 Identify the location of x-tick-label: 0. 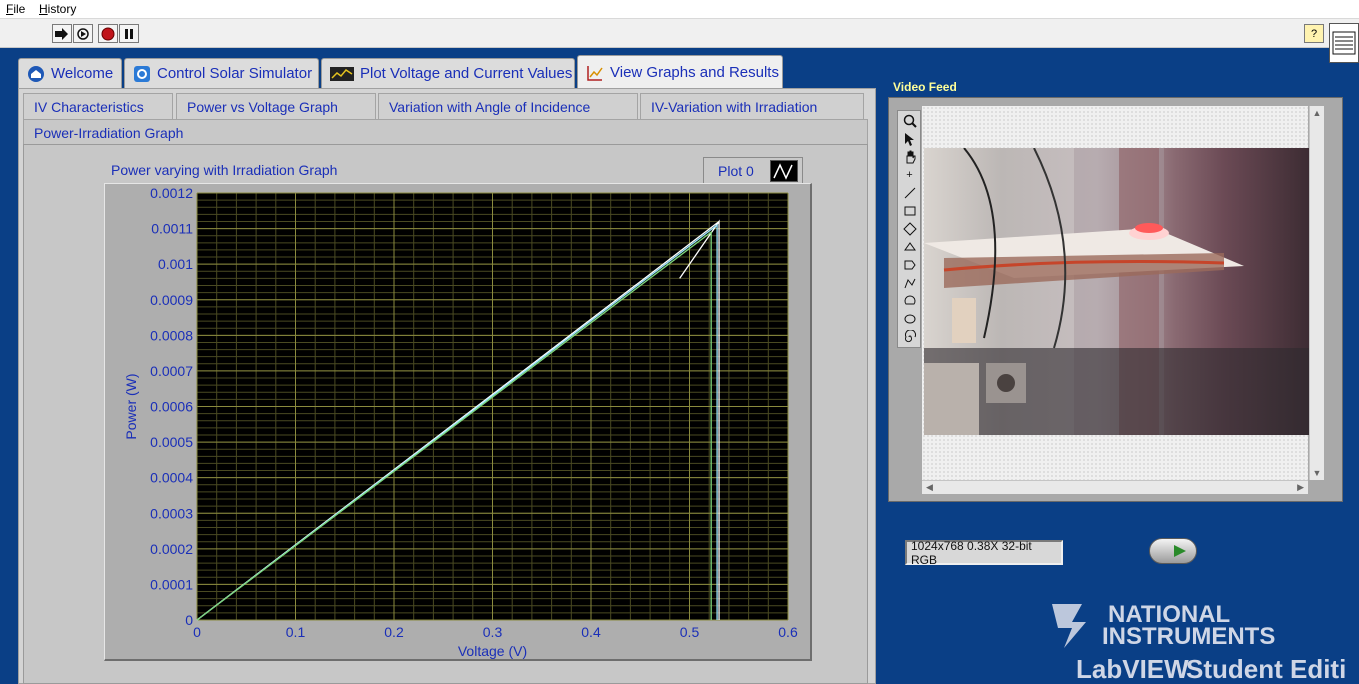
(197, 632).